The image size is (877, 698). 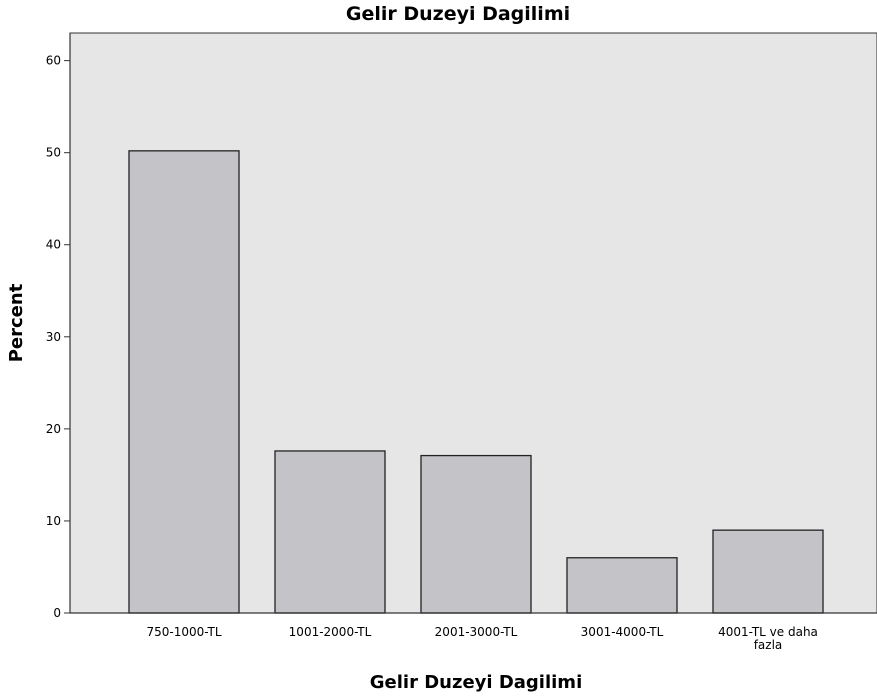 I want to click on y-tick-label: 50, so click(x=53, y=153).